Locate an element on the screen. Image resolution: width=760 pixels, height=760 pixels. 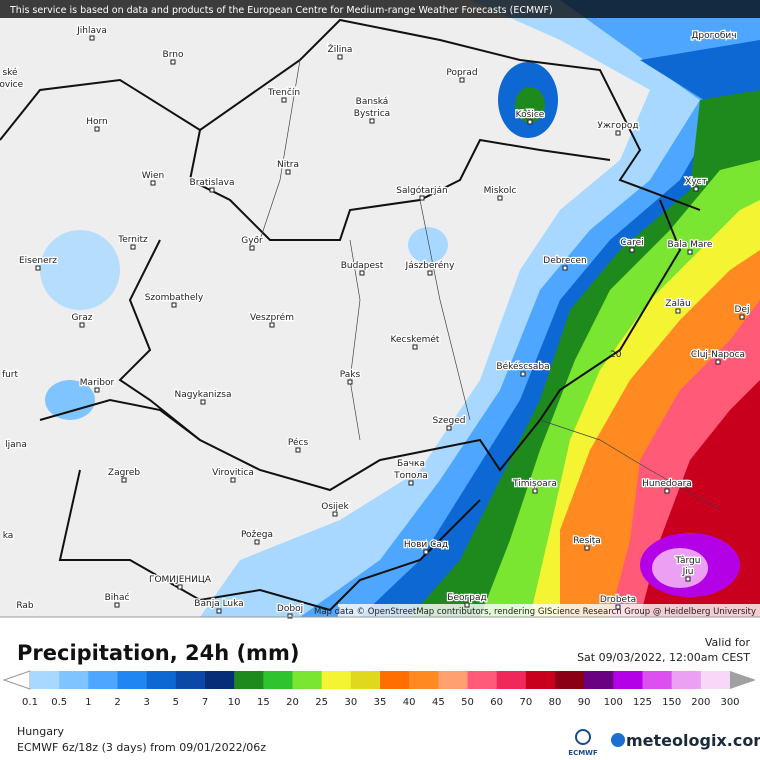
level-label: 80 is located at coordinates (555, 702).